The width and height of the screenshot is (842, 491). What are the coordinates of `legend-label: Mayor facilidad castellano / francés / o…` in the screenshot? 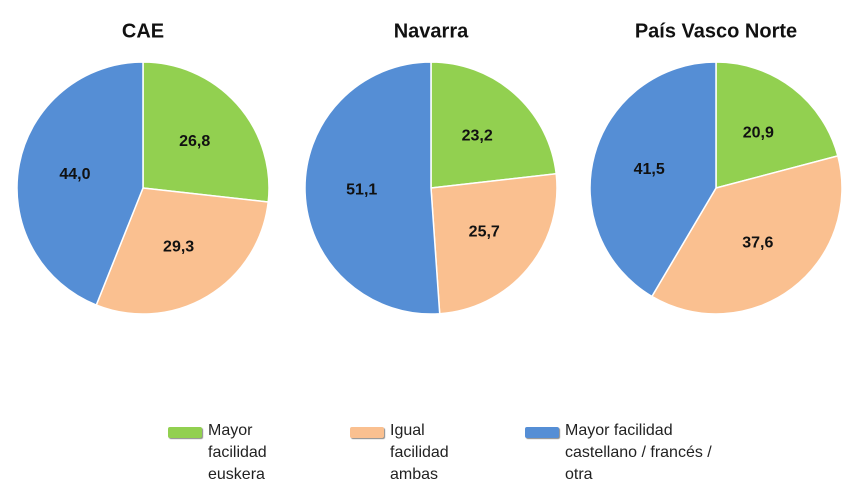 It's located at (638, 452).